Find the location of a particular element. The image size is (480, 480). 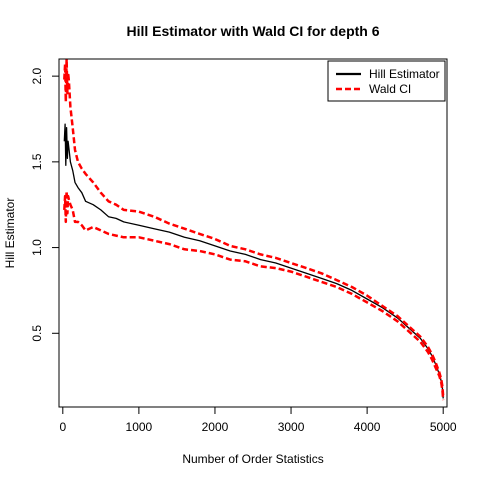

x-axis: 0 1000 2000 3000 4000 5000 is located at coordinates (258, 420).